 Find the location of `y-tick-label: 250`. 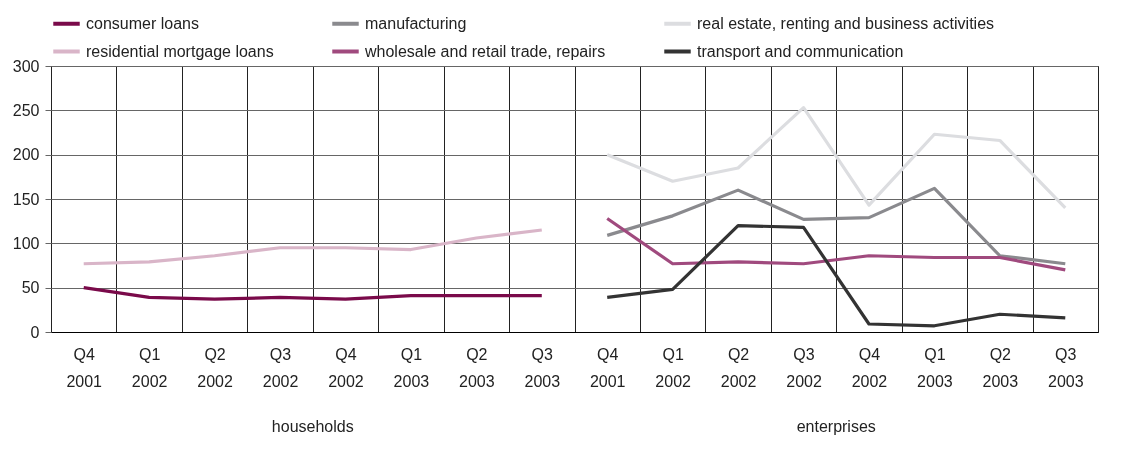

y-tick-label: 250 is located at coordinates (26, 110).